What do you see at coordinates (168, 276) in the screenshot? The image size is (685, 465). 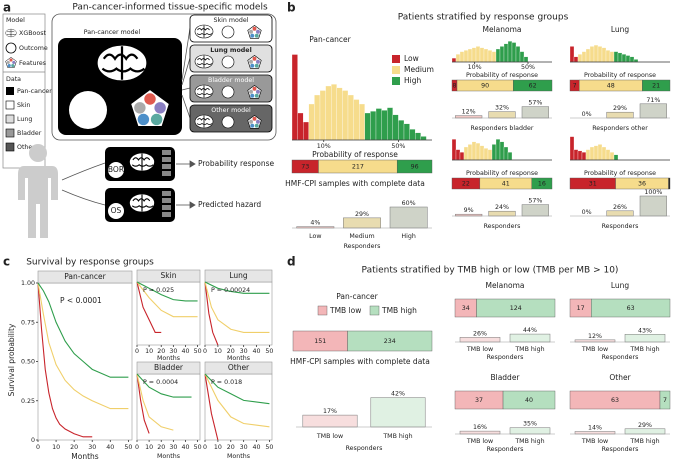 I see `strip` at bounding box center [168, 276].